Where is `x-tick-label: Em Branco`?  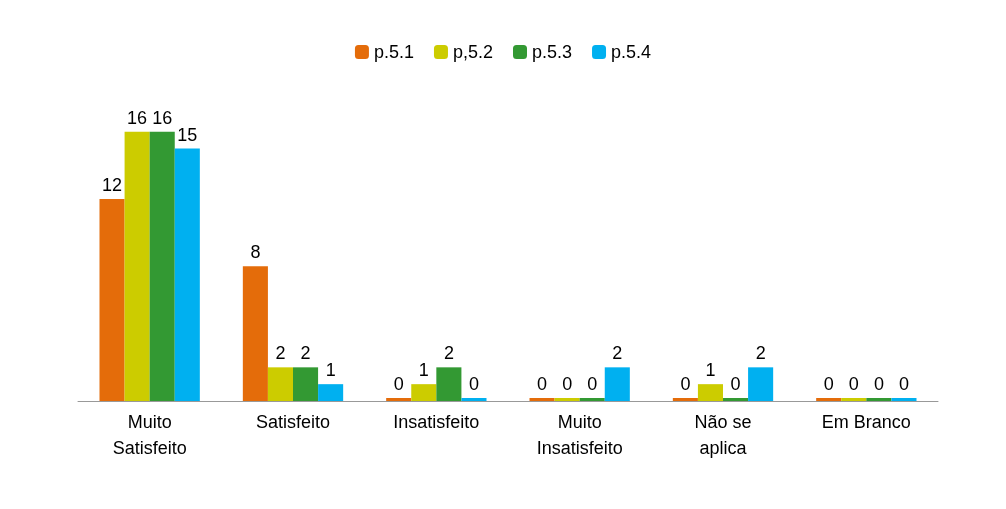
x-tick-label: Em Branco is located at coordinates (866, 422).